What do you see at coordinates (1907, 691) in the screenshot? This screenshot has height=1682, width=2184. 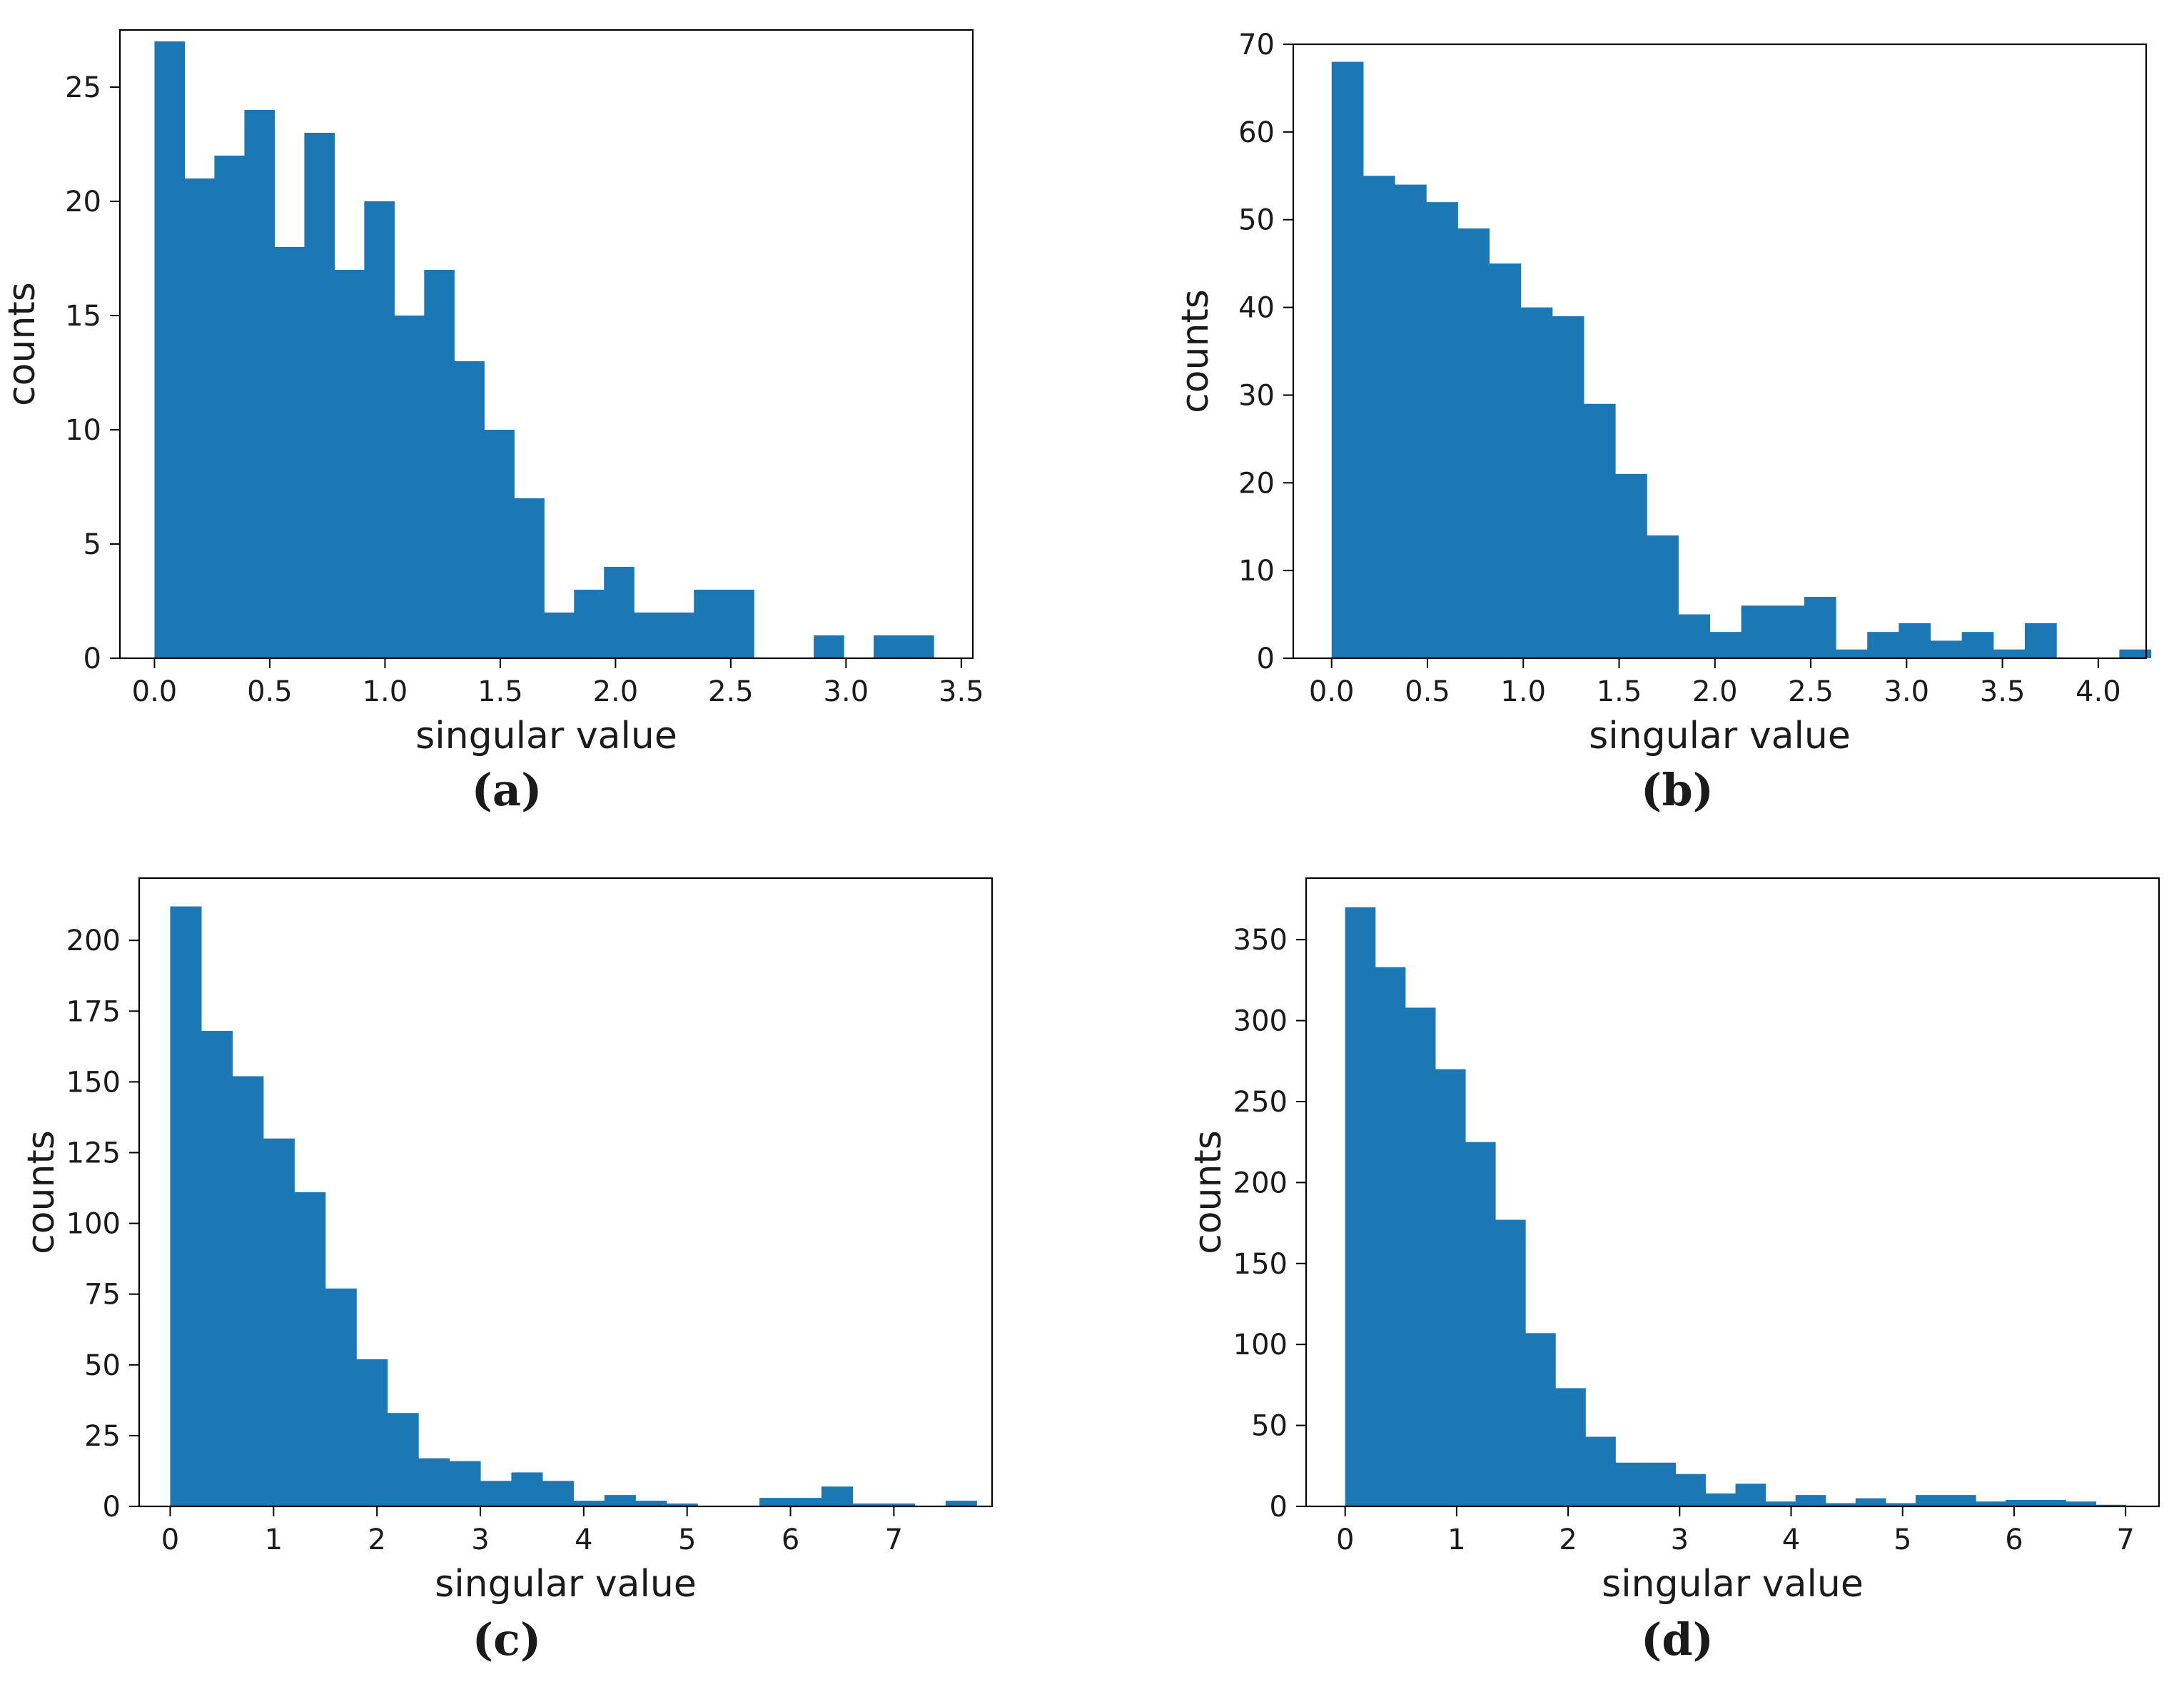 I see `x-tick-label: 3.0` at bounding box center [1907, 691].